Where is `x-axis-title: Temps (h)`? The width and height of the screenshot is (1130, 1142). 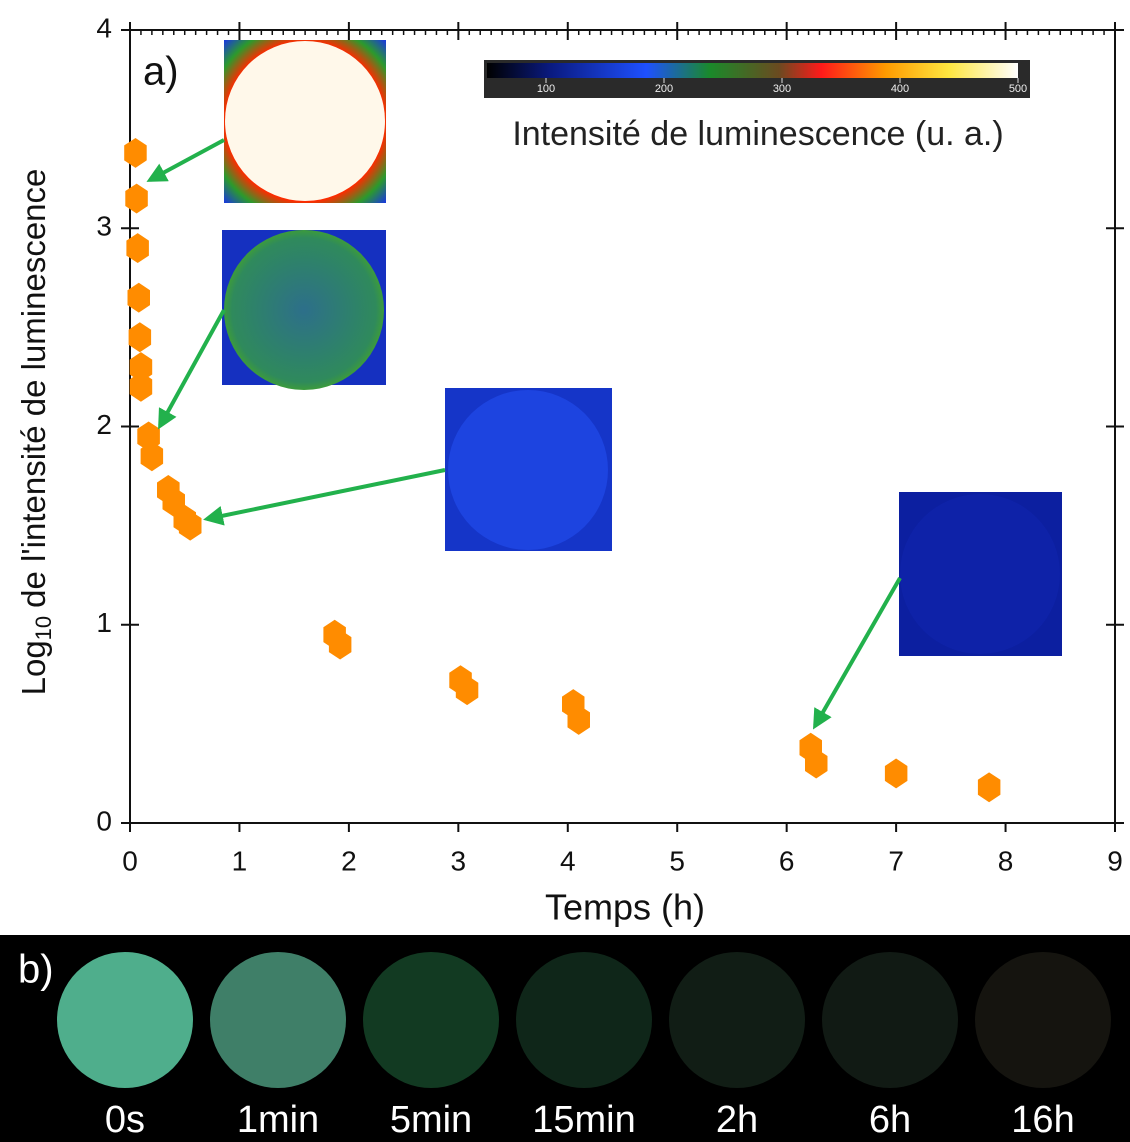
x-axis-title: Temps (h) is located at coordinates (625, 907).